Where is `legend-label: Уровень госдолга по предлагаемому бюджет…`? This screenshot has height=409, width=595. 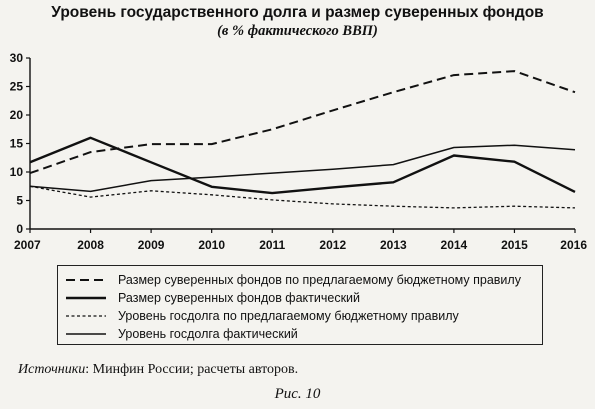
legend-label: Уровень госдолга по предлагаемому бюджет… is located at coordinates (288, 316).